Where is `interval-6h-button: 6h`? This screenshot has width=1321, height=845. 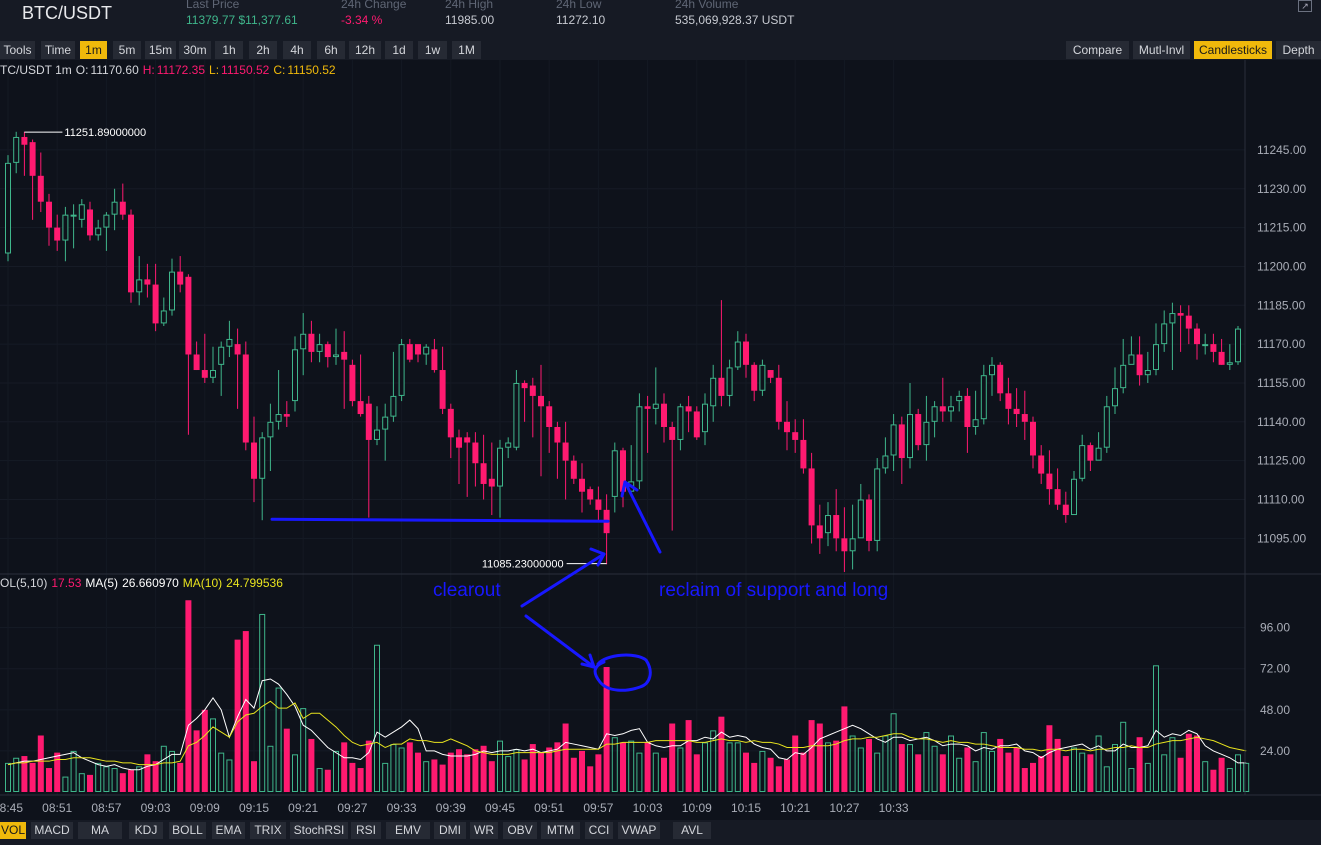 interval-6h-button: 6h is located at coordinates (331, 50).